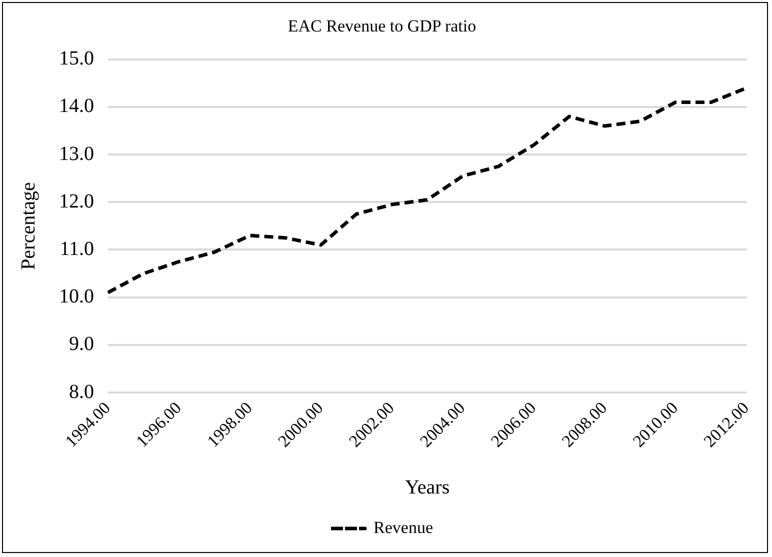 The width and height of the screenshot is (772, 557). I want to click on y-tick-label: 14.0, so click(76, 106).